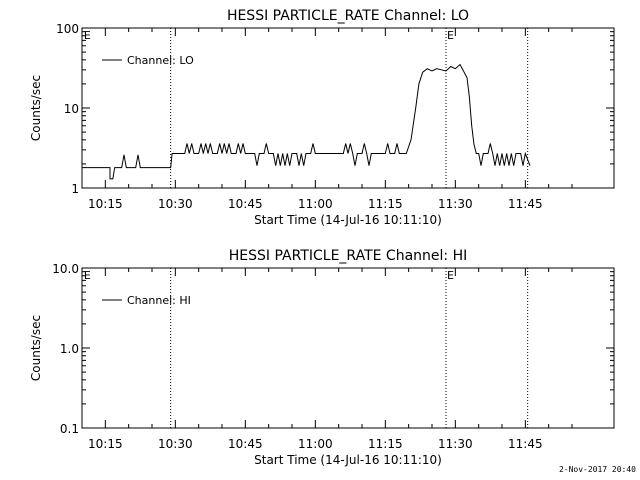 The height and width of the screenshot is (480, 640). I want to click on y-tick-label: 1.0, so click(69, 349).